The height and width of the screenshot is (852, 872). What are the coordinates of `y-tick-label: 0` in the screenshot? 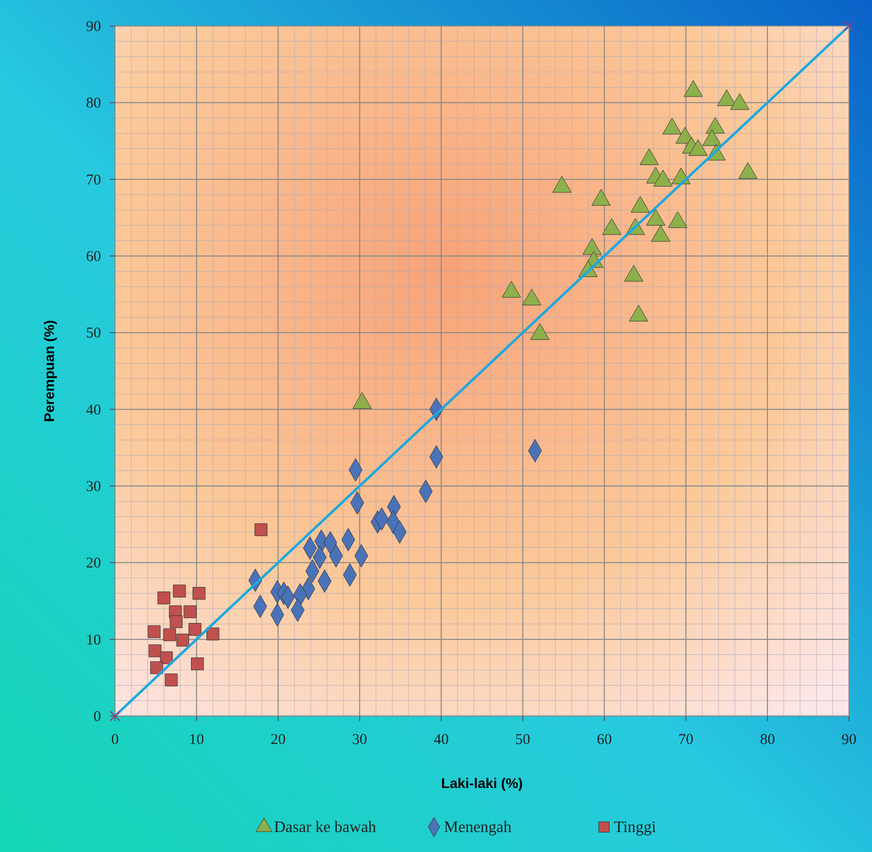 It's located at (97, 717).